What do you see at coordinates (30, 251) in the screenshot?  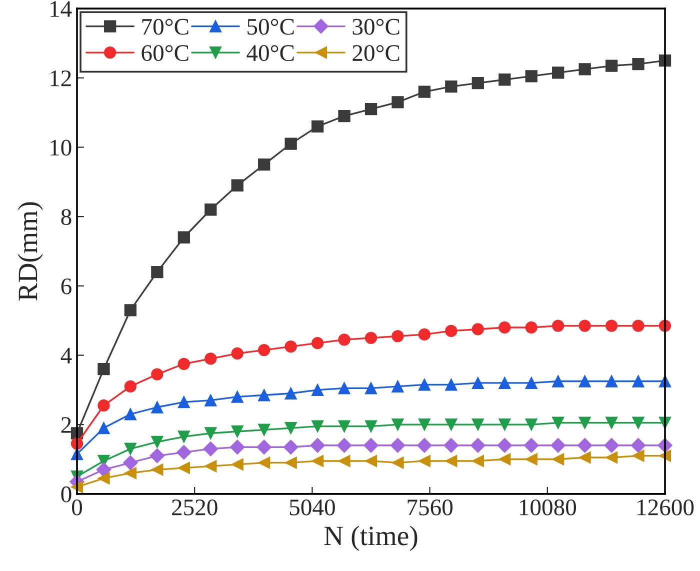 I see `y-axis-title: RD(mm)` at bounding box center [30, 251].